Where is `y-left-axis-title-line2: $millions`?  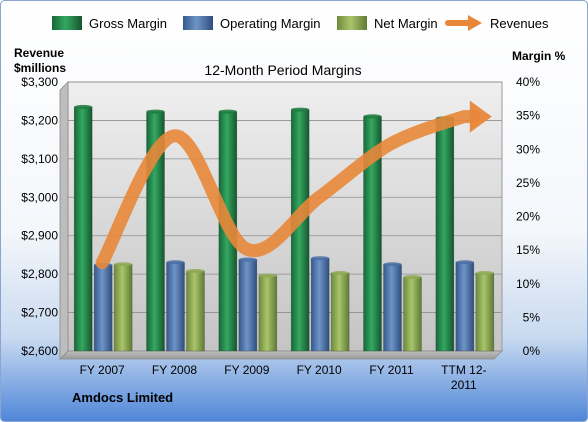 y-left-axis-title-line2: $millions is located at coordinates (40, 68).